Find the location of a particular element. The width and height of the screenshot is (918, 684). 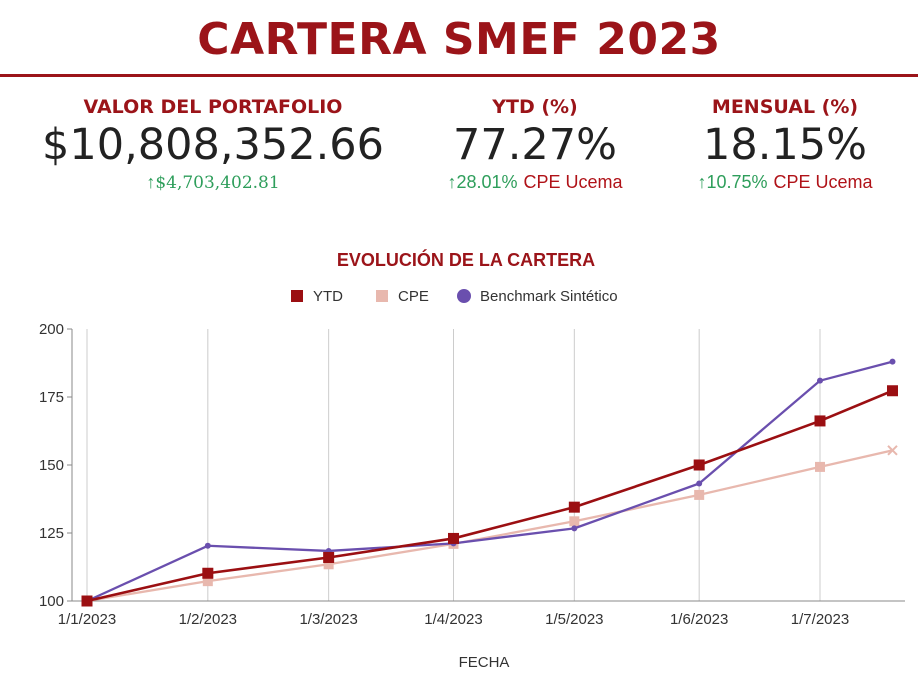

x-tick-label: 1/6/2023 is located at coordinates (699, 619).